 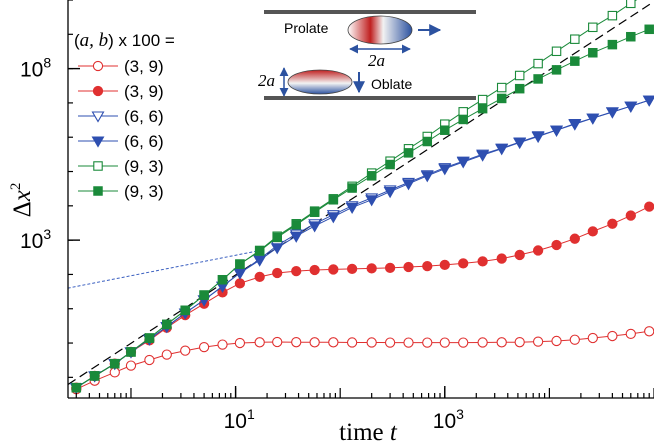 What do you see at coordinates (239, 419) in the screenshot?
I see `x-tick-label: 101` at bounding box center [239, 419].